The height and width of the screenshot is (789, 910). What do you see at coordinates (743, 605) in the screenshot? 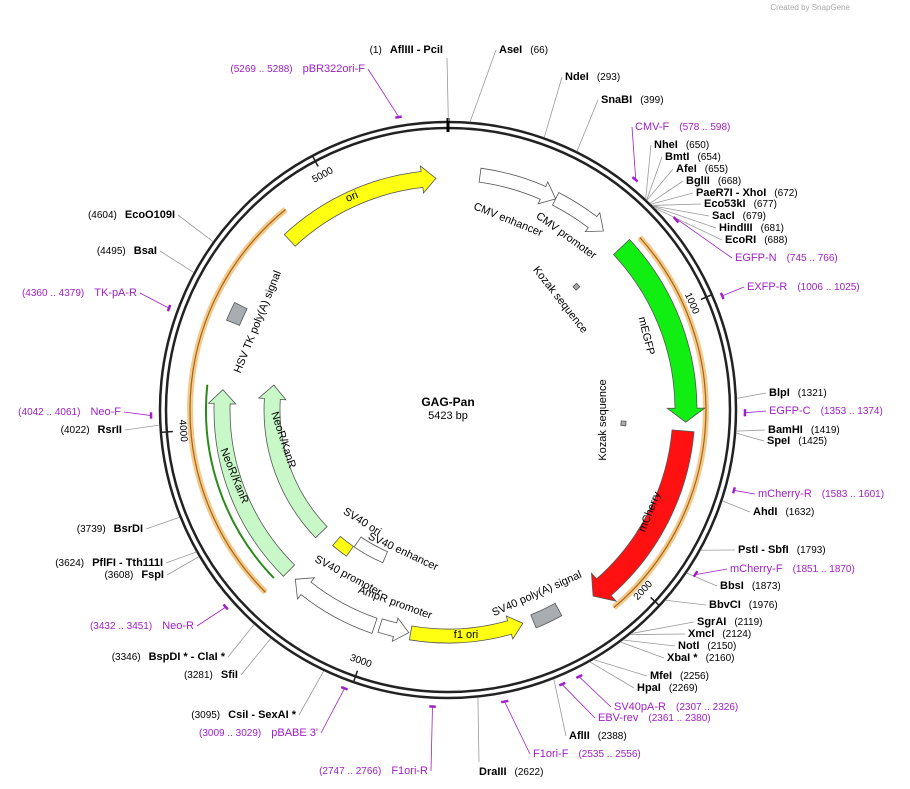
I see `enzyme-label: BbvCI (1976)` at bounding box center [743, 605].